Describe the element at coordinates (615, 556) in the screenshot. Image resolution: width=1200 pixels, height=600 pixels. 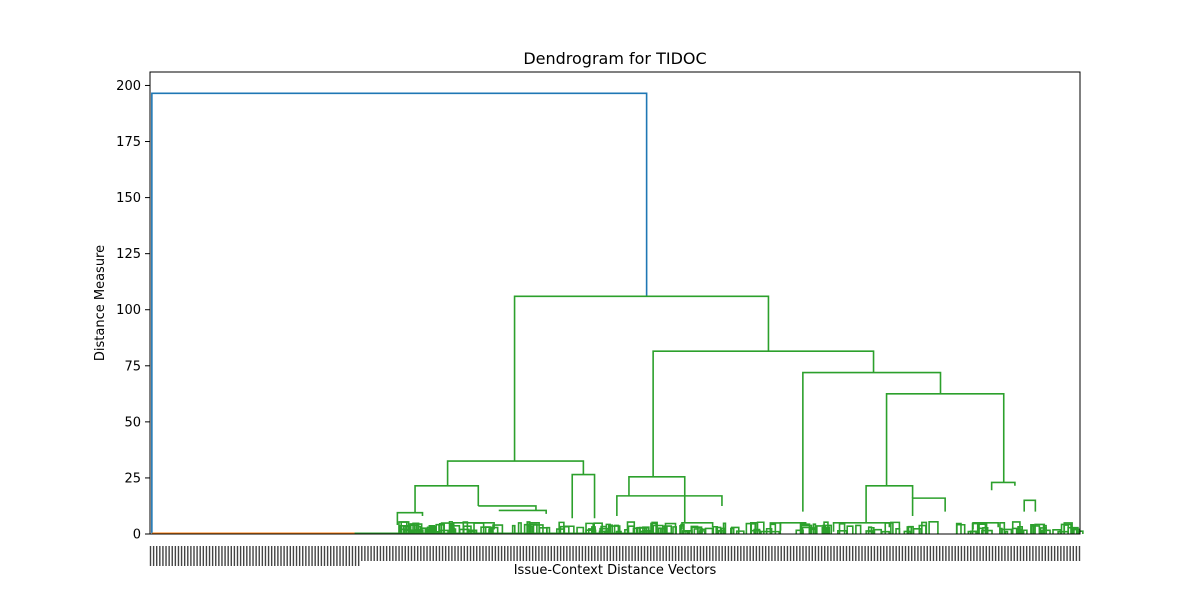
I see `x-axis-leaf-ticks` at that location.